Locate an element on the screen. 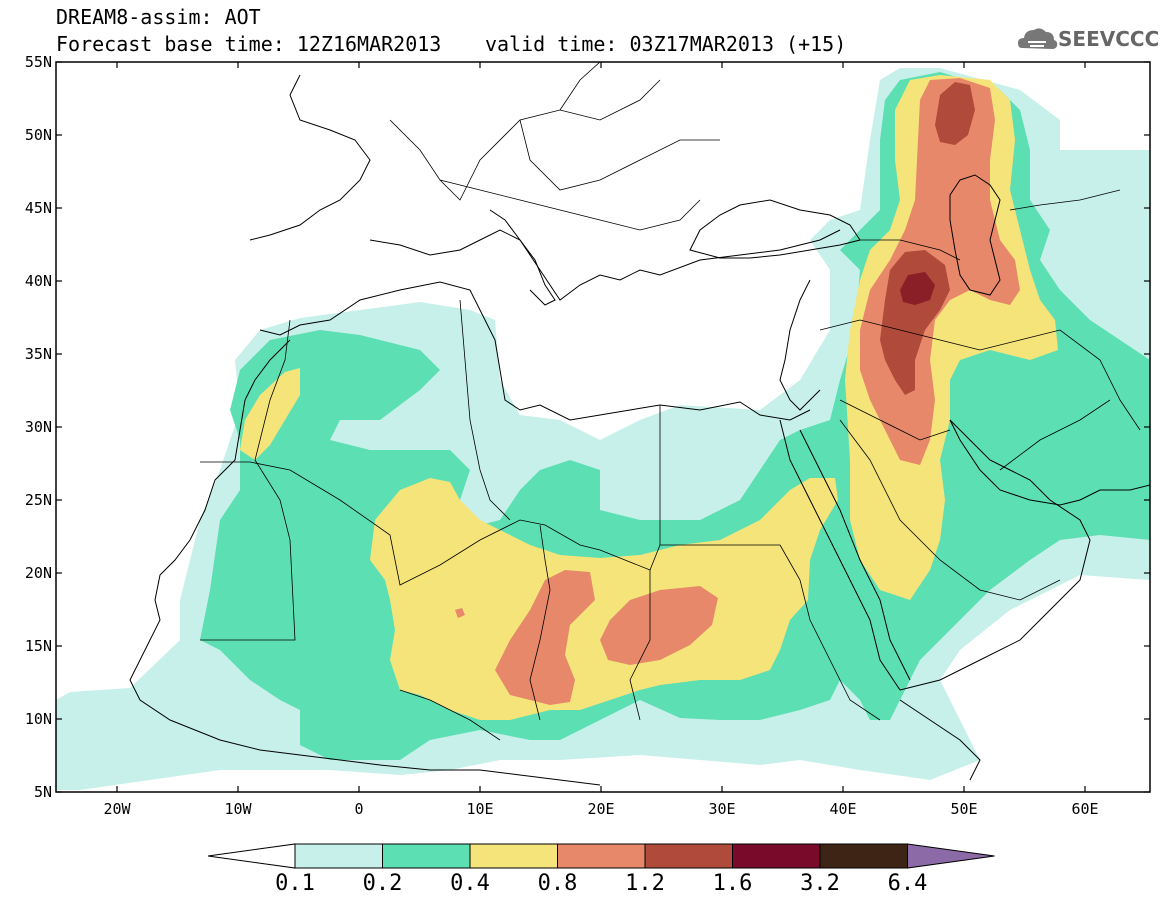  lat-label: 20N is located at coordinates (38, 573).